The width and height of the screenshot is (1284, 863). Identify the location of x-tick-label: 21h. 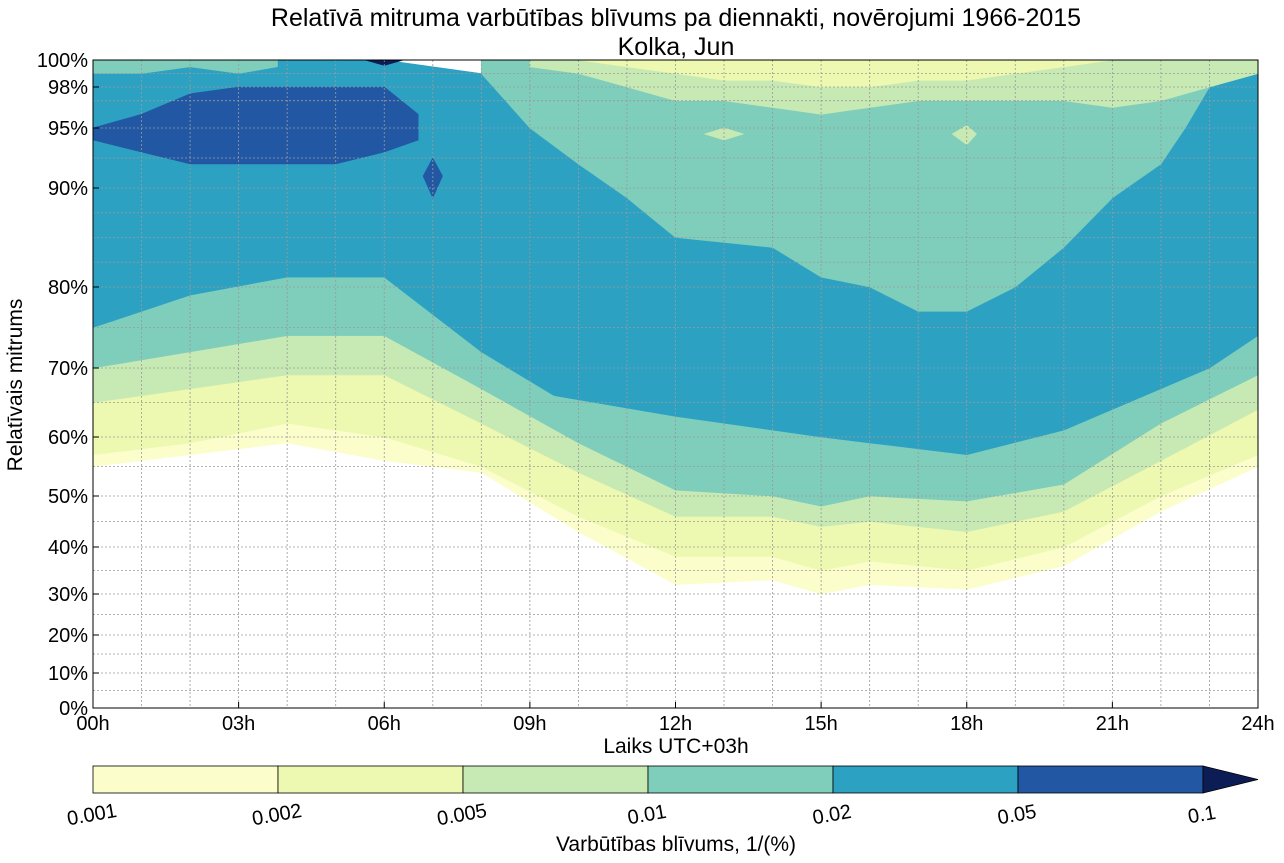
(1112, 724).